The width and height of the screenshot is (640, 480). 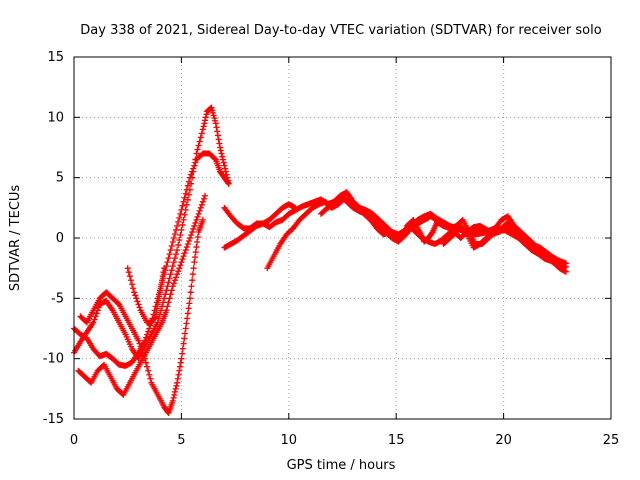 I want to click on y-tick-label: -10, so click(x=53, y=359).